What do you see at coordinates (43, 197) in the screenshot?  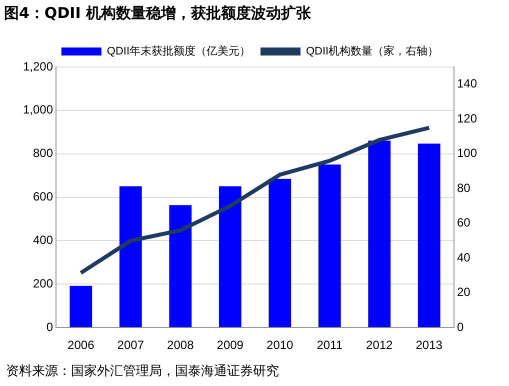 I see `y-tick-label: 600` at bounding box center [43, 197].